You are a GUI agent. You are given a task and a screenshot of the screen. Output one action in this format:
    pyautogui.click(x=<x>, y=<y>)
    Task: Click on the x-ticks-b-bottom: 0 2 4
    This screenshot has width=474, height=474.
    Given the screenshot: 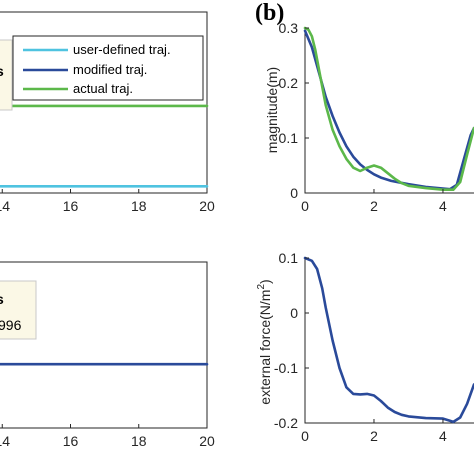 What is the action you would take?
    pyautogui.click(x=374, y=431)
    